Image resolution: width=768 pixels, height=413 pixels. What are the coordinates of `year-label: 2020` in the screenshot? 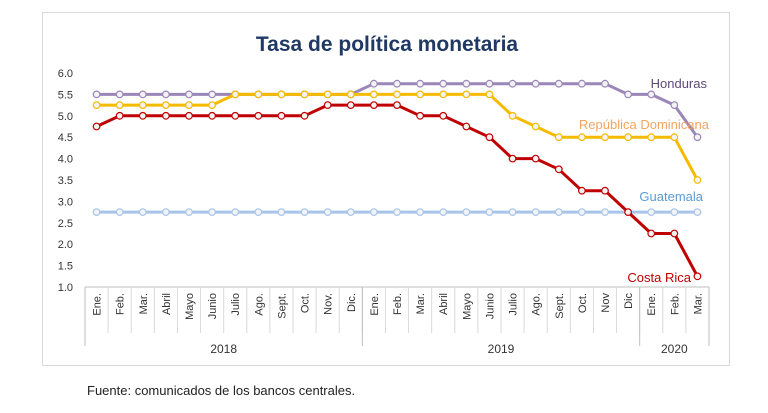 It's located at (674, 349).